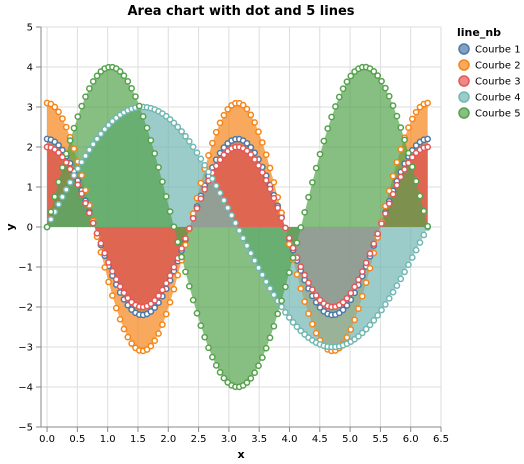  Describe the element at coordinates (77, 439) in the screenshot. I see `x-tick-label: 0.5` at that location.